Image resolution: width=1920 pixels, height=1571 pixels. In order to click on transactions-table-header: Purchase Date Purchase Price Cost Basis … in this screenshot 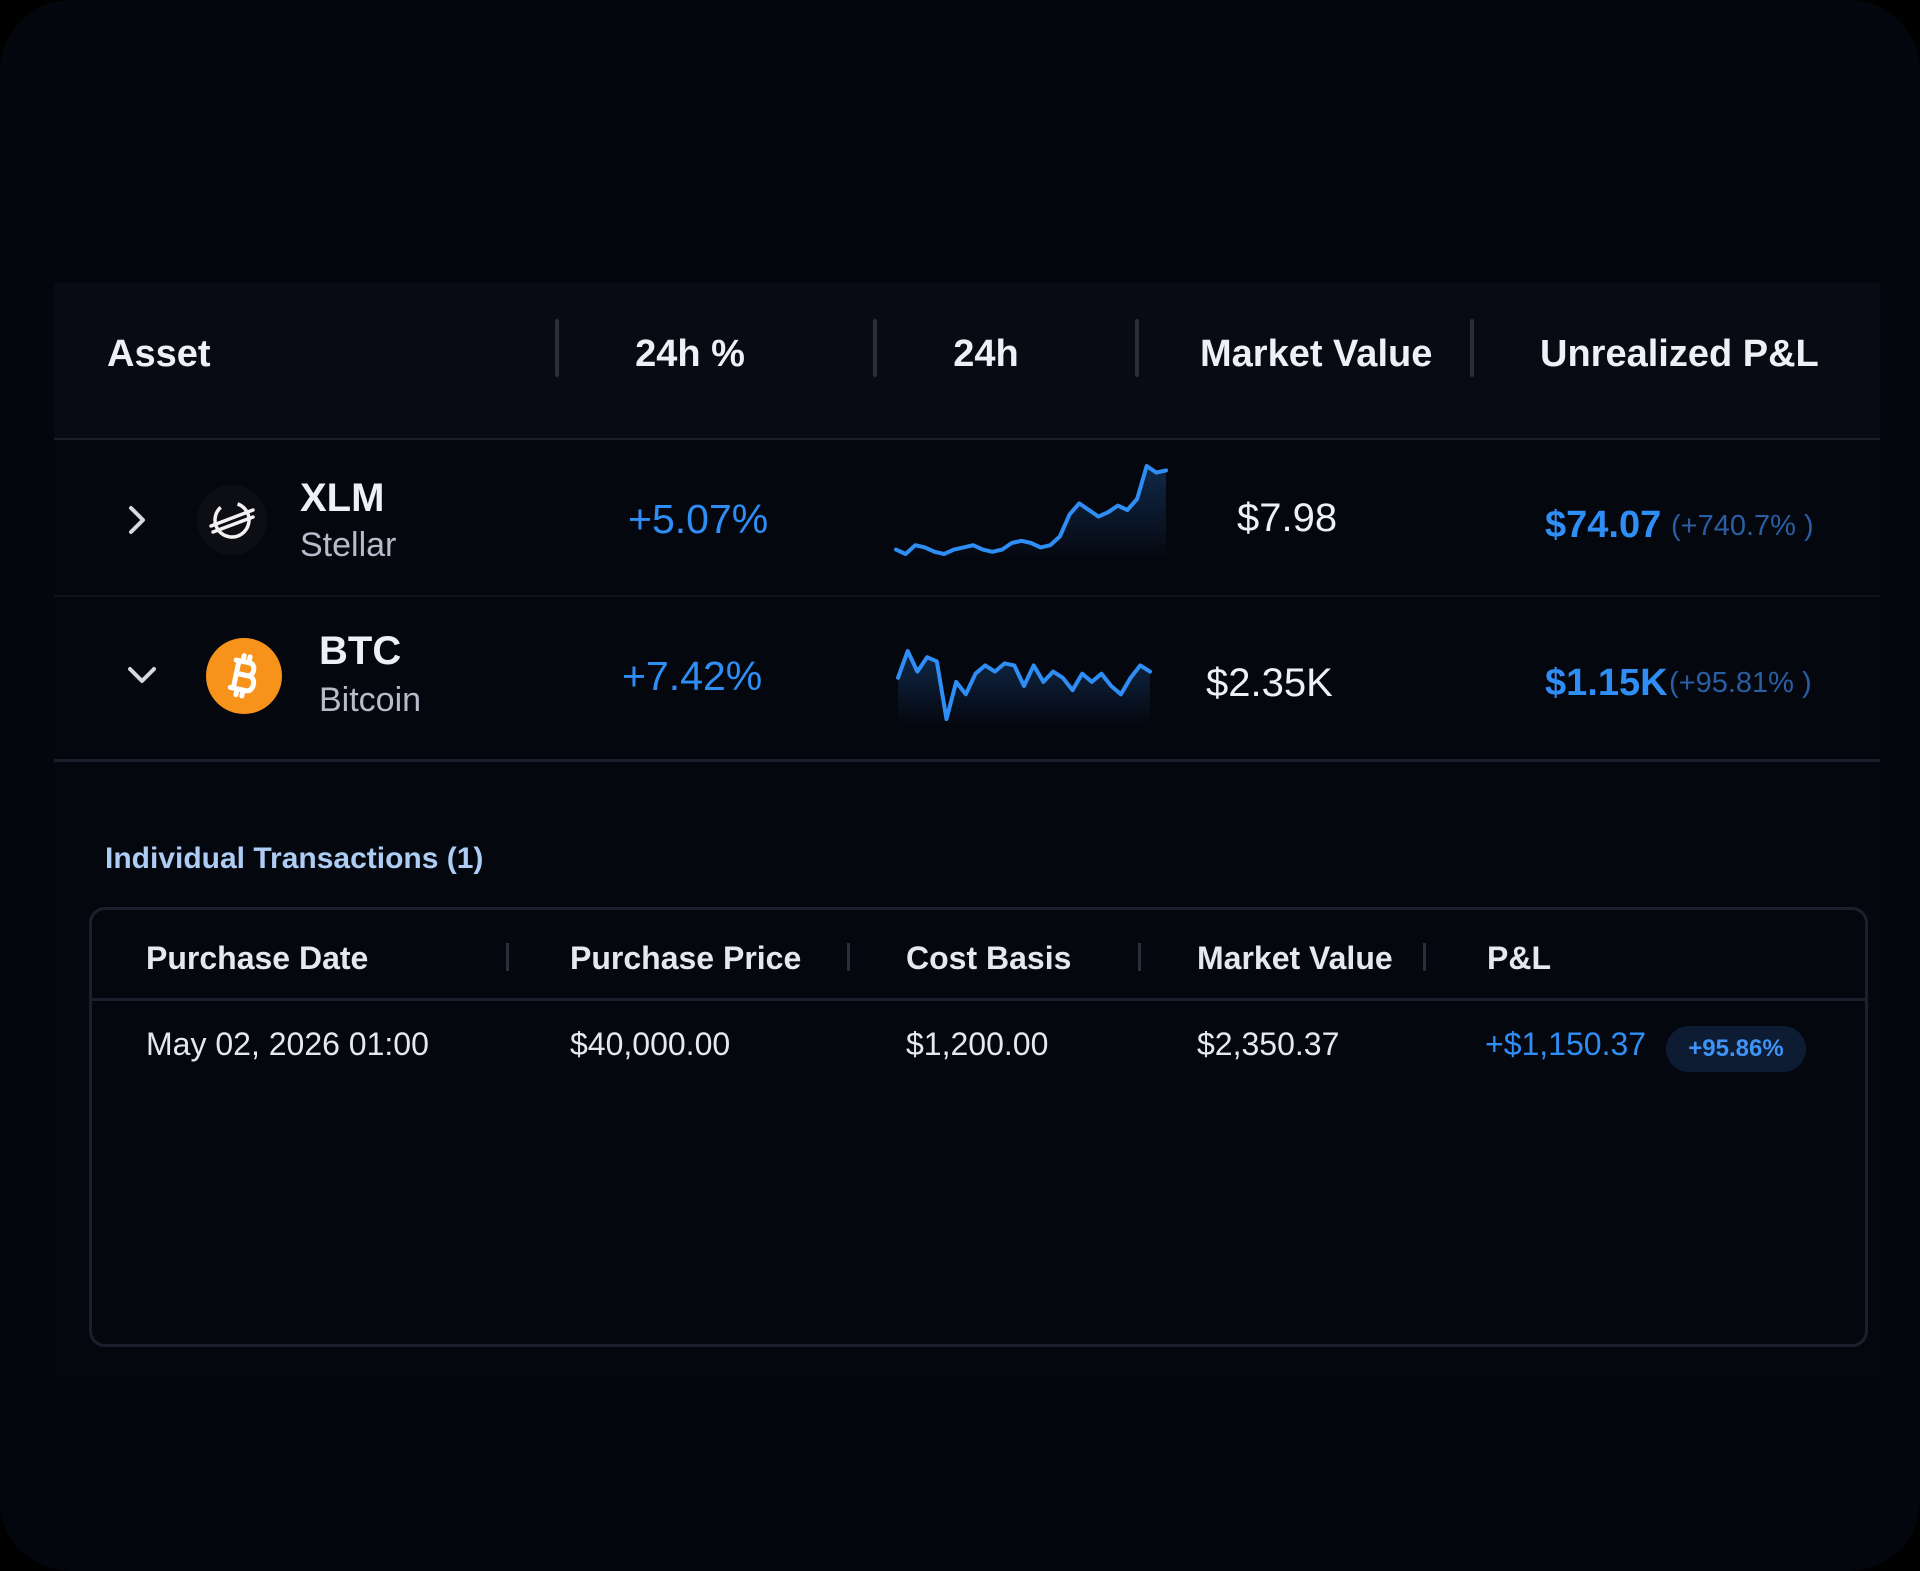, I will do `click(978, 955)`.